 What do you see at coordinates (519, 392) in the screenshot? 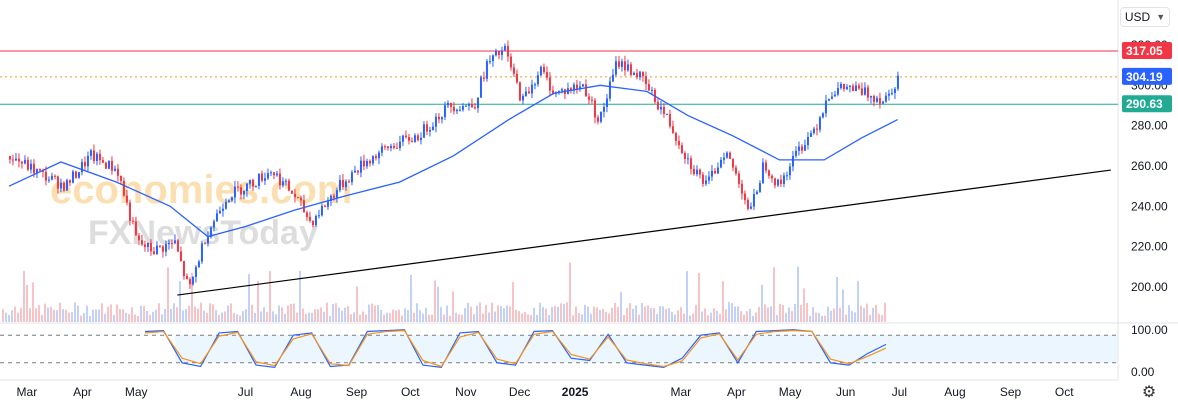
I see `time-tick-label: Dec` at bounding box center [519, 392].